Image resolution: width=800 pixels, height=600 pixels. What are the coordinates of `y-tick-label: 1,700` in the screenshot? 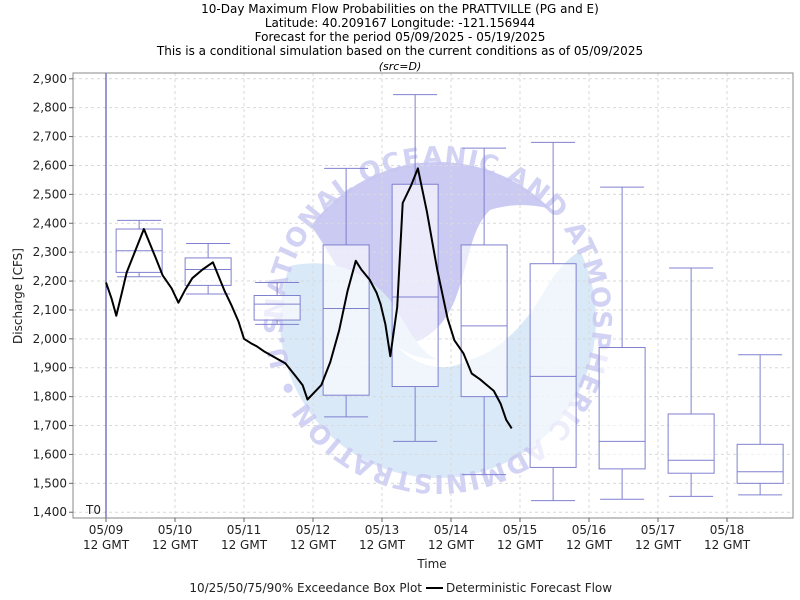 It's located at (50, 426).